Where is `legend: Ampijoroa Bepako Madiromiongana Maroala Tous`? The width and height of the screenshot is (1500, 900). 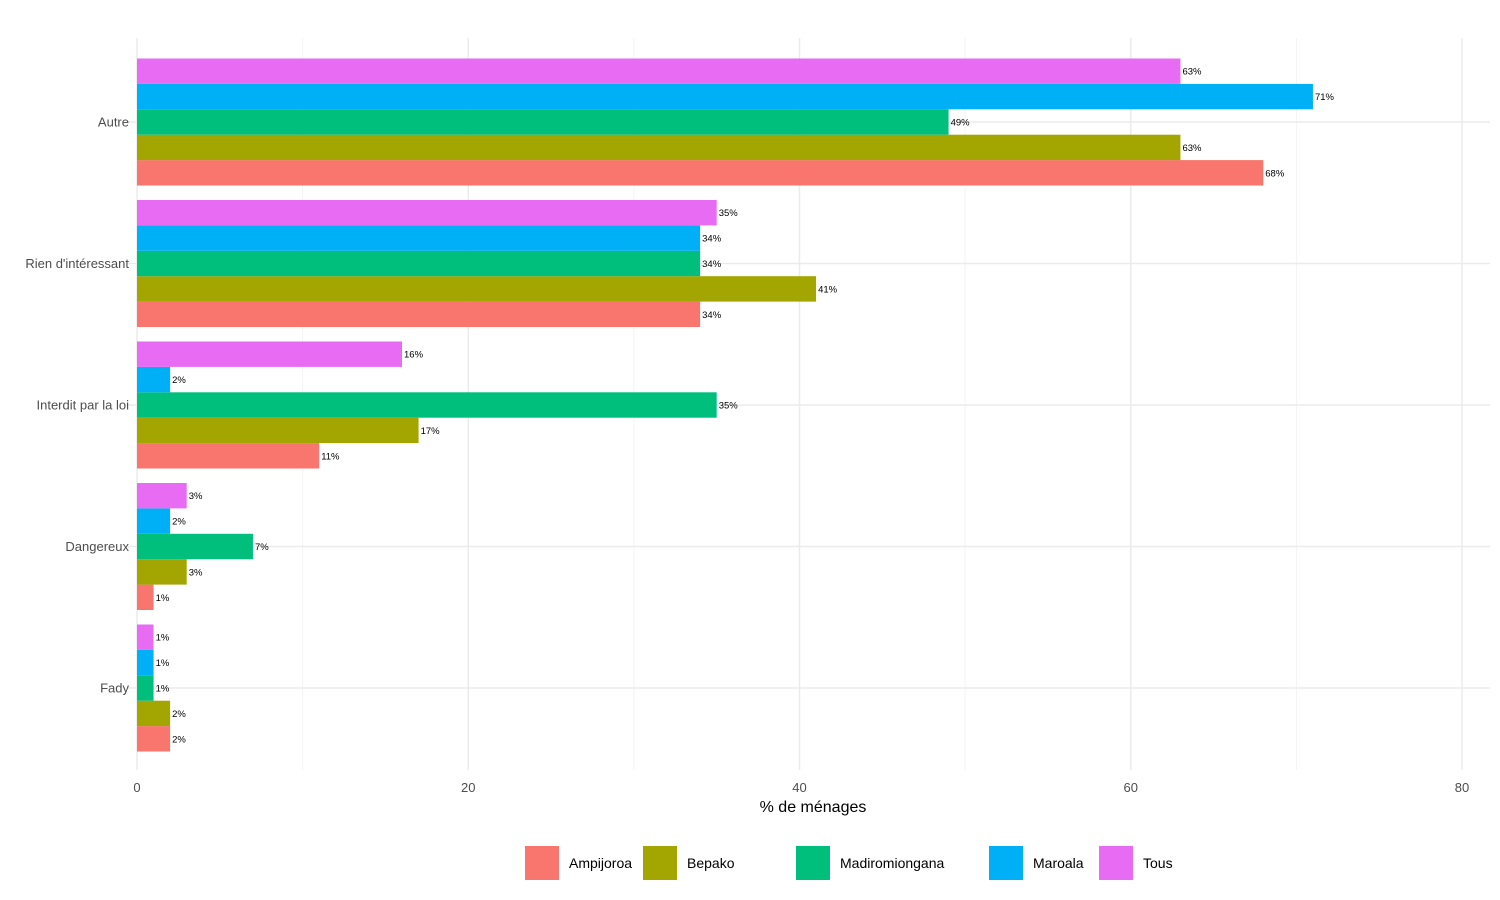
legend: Ampijoroa Bepako Madiromiongana Maroala Tous is located at coordinates (849, 863).